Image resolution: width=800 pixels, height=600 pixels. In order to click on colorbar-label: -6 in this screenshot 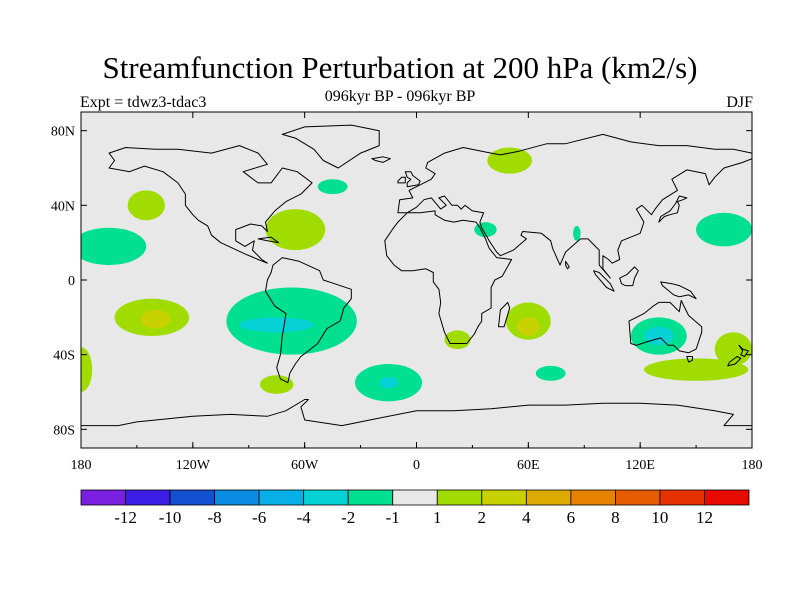, I will do `click(259, 517)`.